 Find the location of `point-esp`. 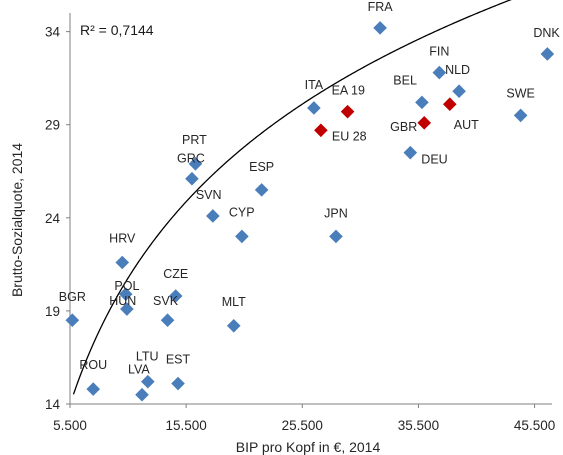

point-esp is located at coordinates (261, 190).